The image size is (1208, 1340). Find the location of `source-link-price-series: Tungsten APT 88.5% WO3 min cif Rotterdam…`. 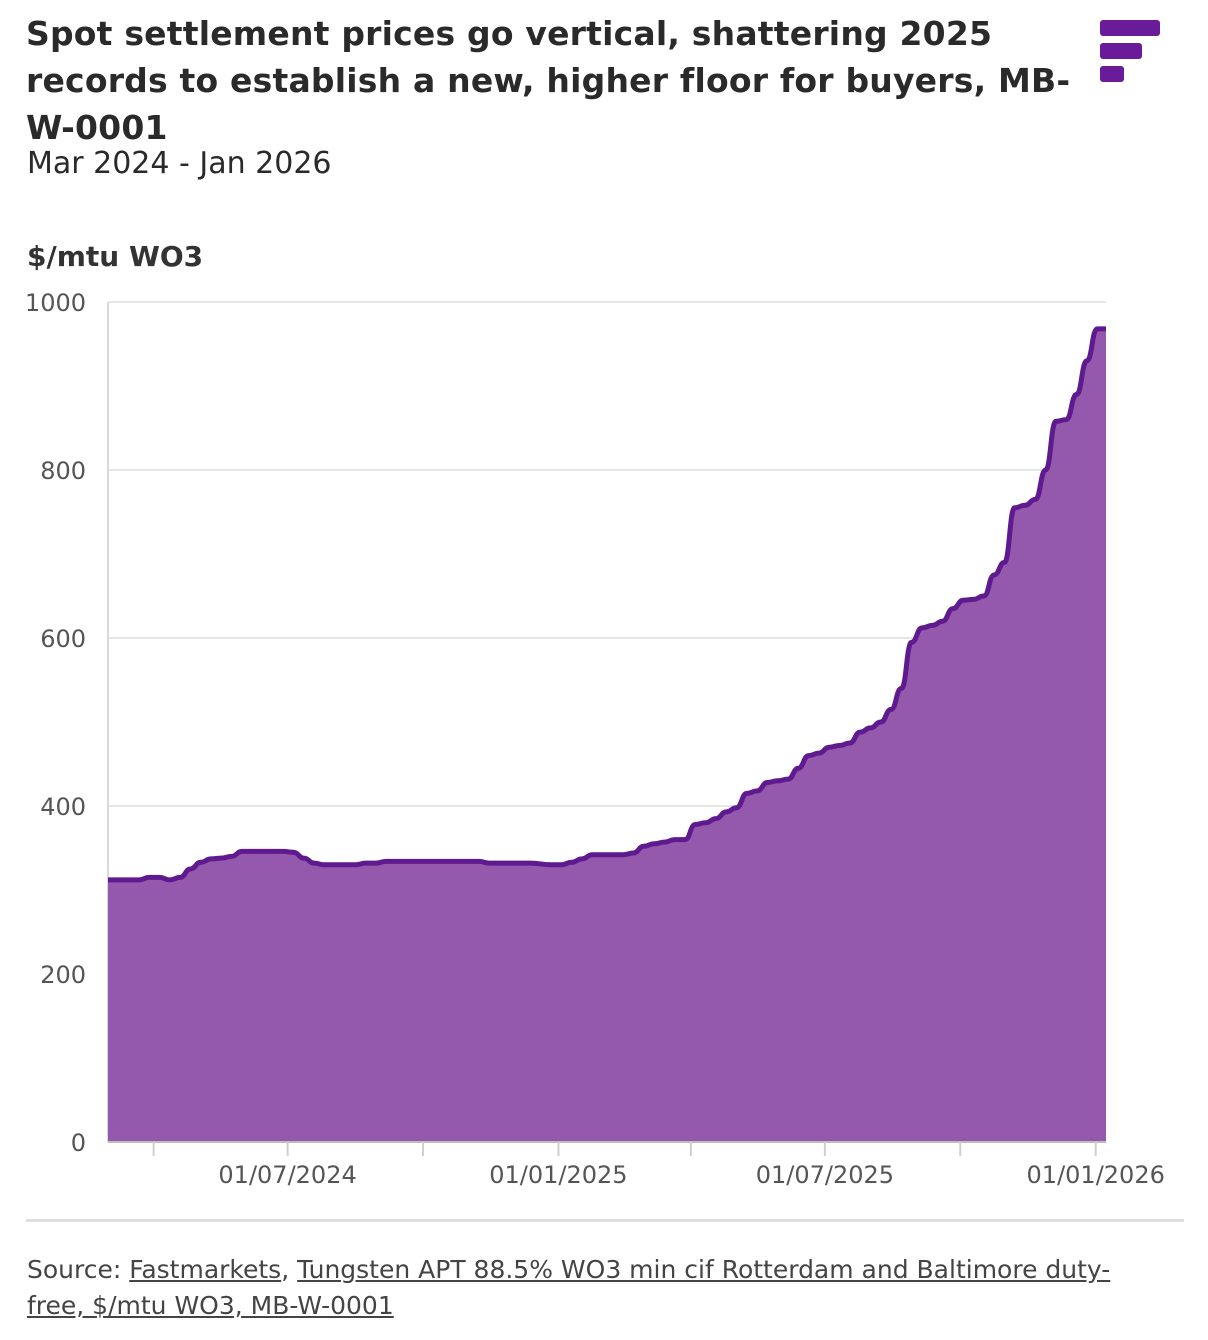

source-link-price-series: Tungsten APT 88.5% WO3 min cif Rotterdam… is located at coordinates (569, 1287).